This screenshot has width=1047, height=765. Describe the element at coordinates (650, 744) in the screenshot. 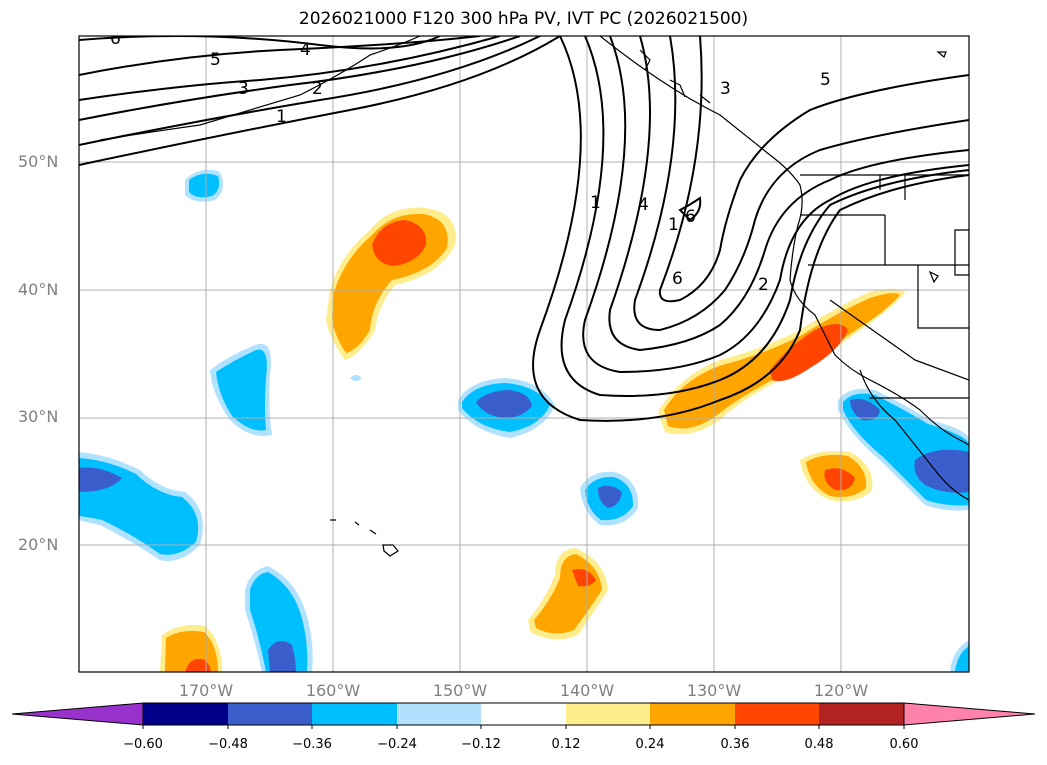

I see `colorbar-tick-label: 0.24` at that location.